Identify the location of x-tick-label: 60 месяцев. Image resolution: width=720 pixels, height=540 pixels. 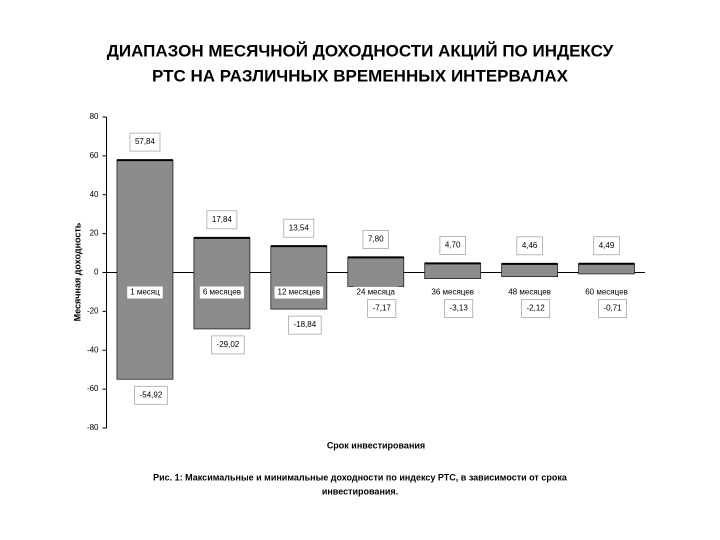
(606, 292).